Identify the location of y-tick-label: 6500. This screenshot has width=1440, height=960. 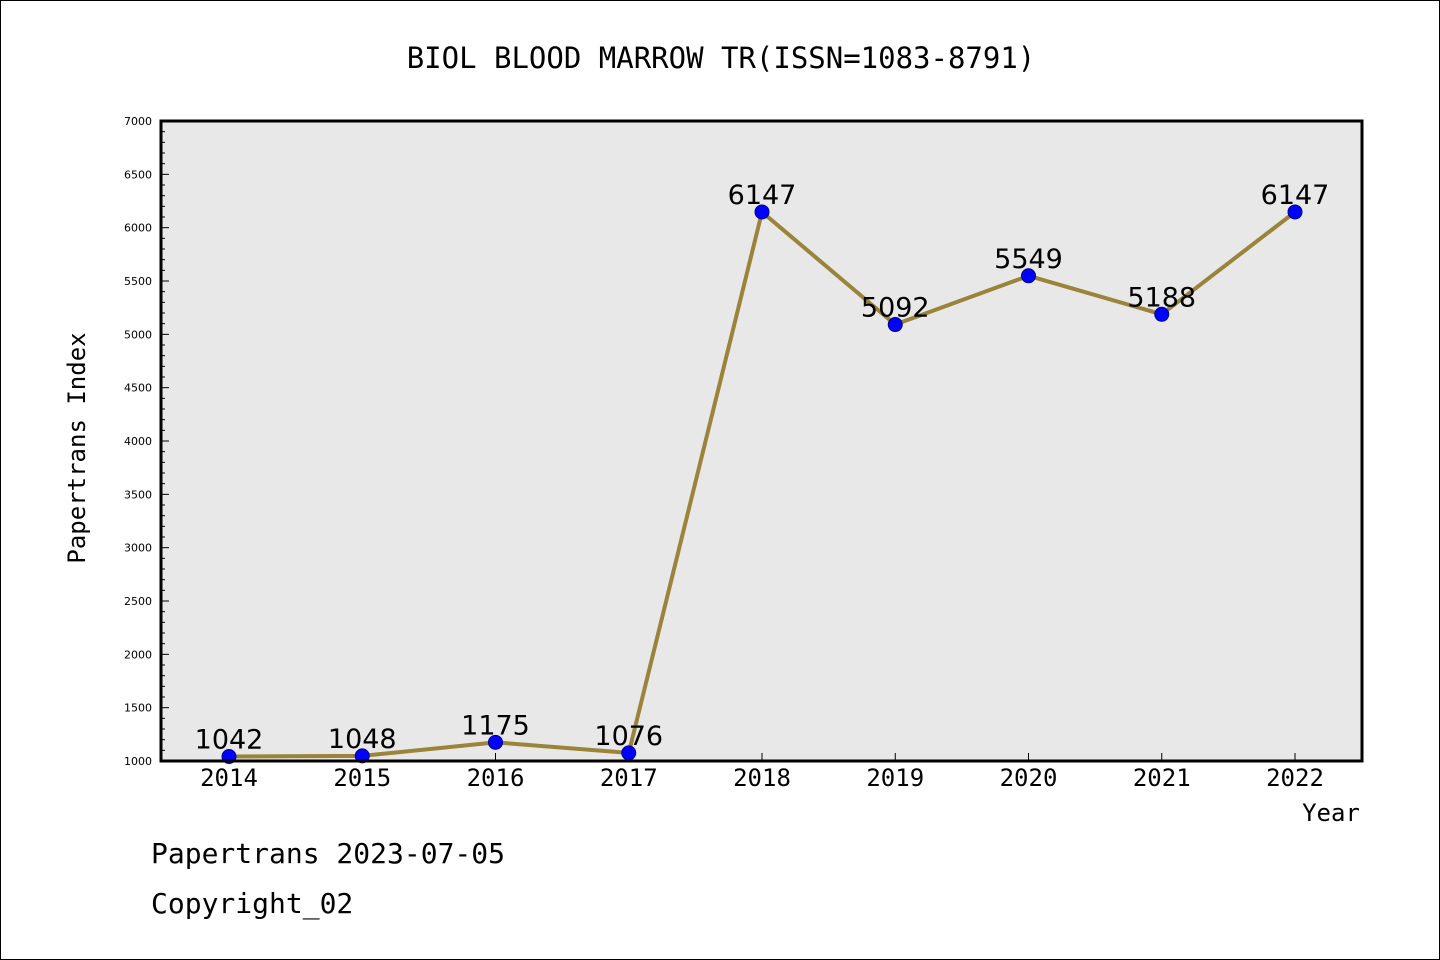
(138, 174).